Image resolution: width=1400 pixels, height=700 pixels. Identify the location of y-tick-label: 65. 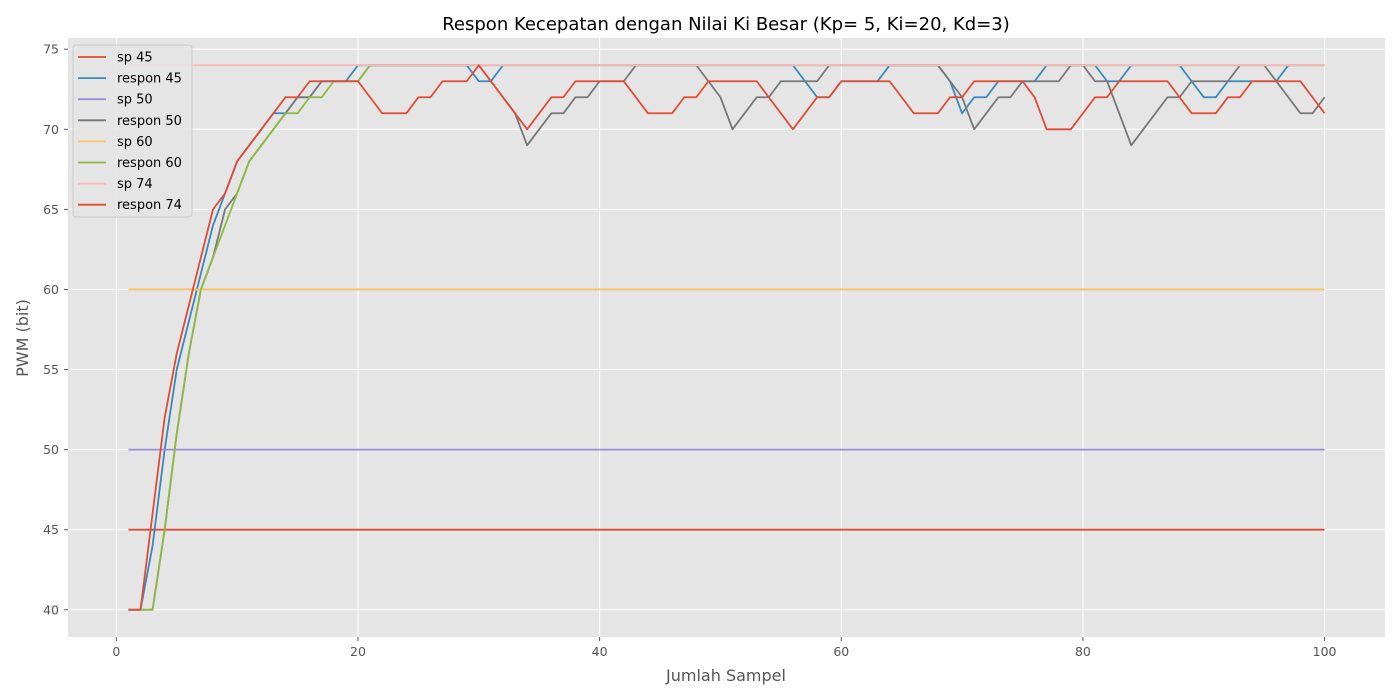
(51, 209).